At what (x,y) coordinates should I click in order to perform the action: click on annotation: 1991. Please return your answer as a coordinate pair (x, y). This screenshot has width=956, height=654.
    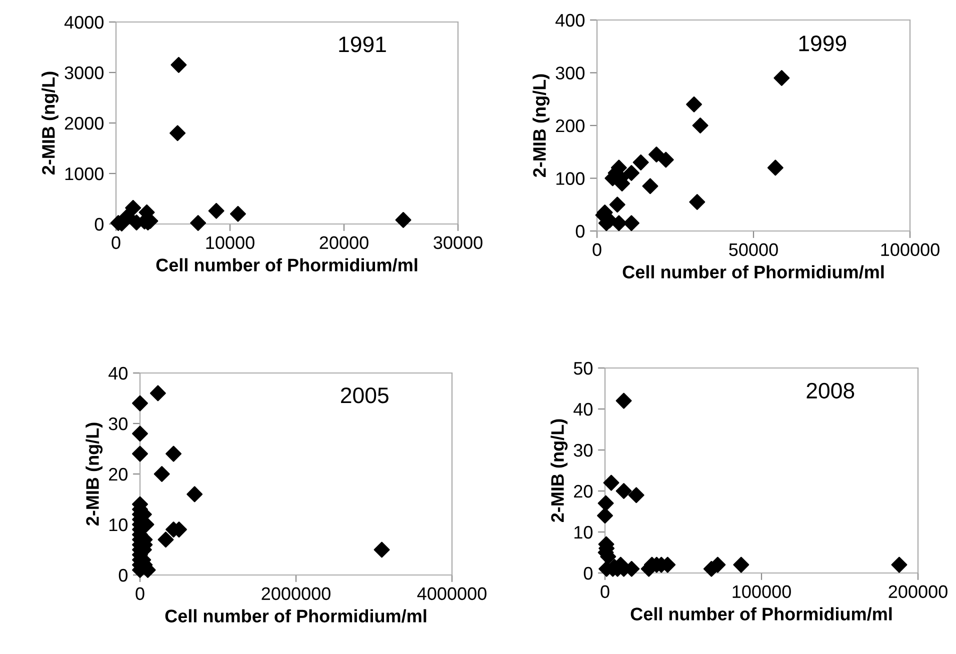
    Looking at the image, I should click on (362, 44).